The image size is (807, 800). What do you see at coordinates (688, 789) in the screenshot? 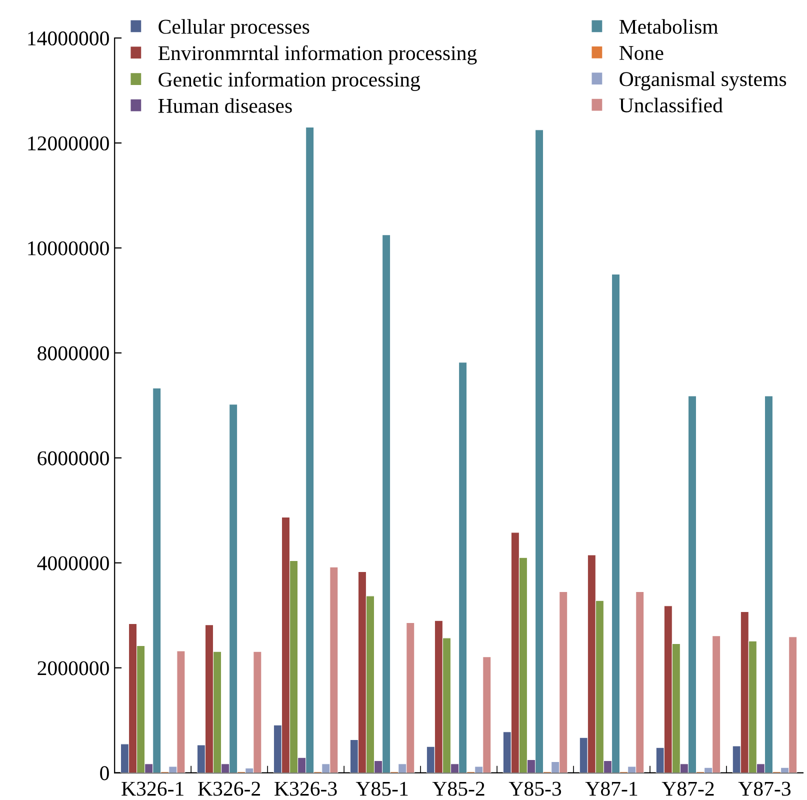
I see `x-tick-label: Y87-2` at bounding box center [688, 789].